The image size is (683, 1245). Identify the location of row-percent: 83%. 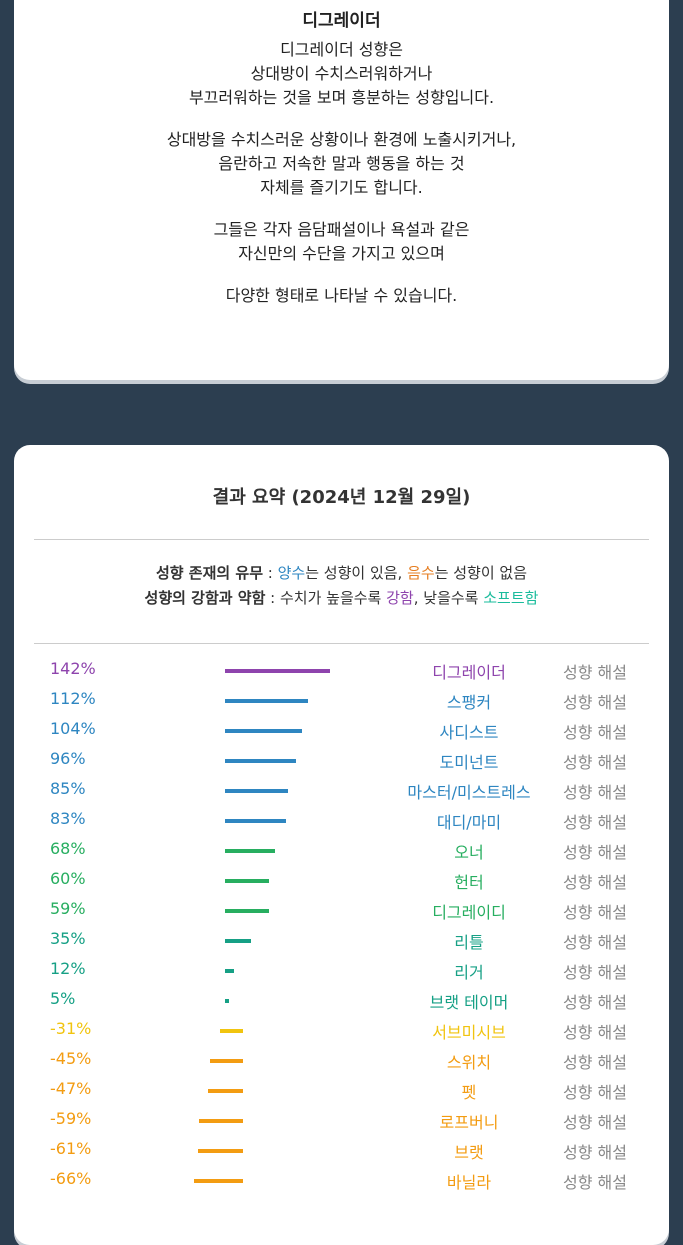
(68, 818).